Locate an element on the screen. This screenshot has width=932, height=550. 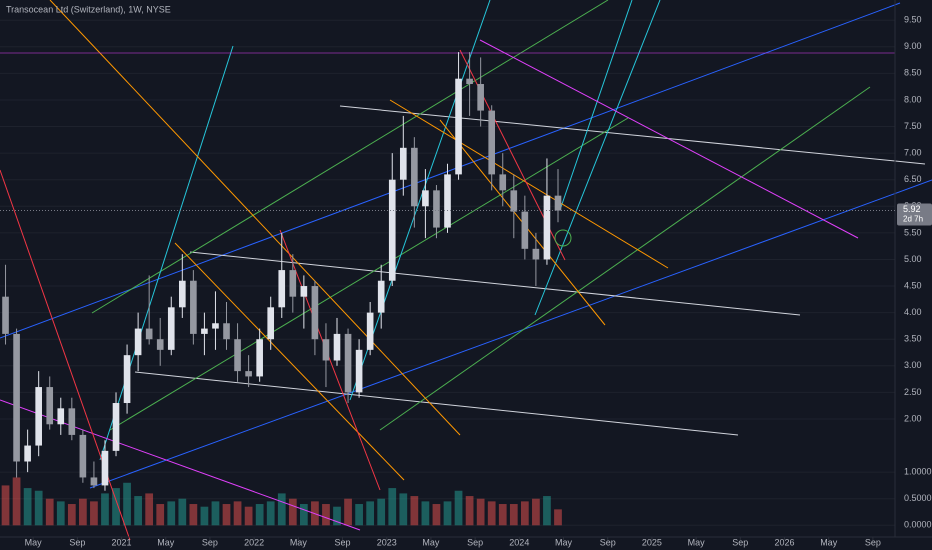
y-tick-label: 4.00 is located at coordinates (913, 312).